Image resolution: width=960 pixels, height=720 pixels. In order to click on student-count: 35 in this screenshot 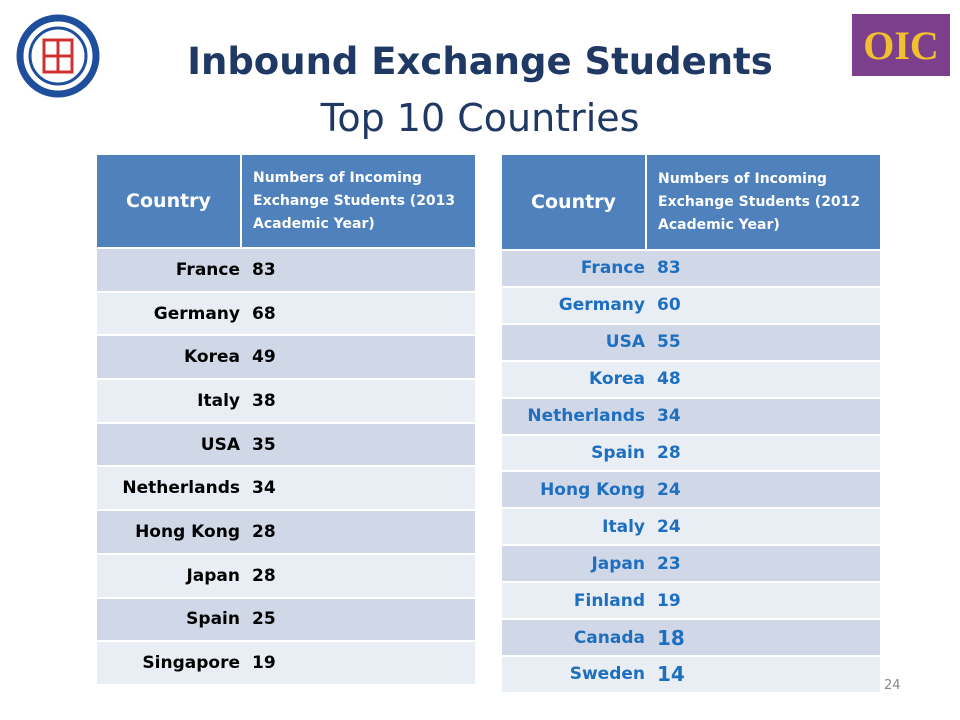, I will do `click(264, 444)`.